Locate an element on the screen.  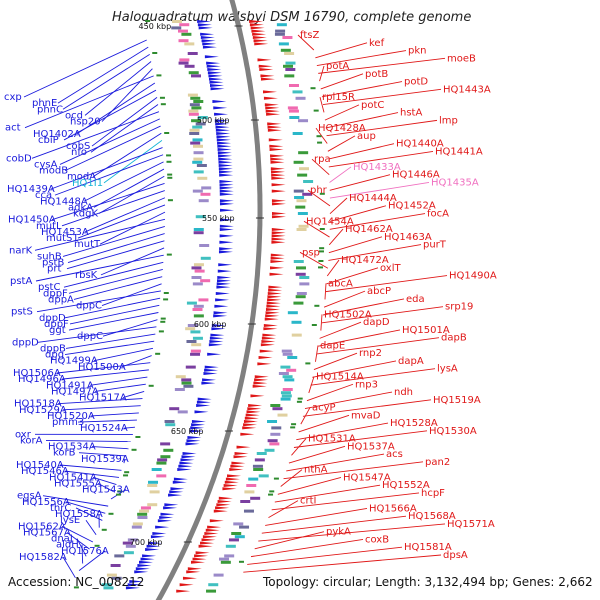
gene-label-right: HQ1501A is located at coordinates (426, 330).